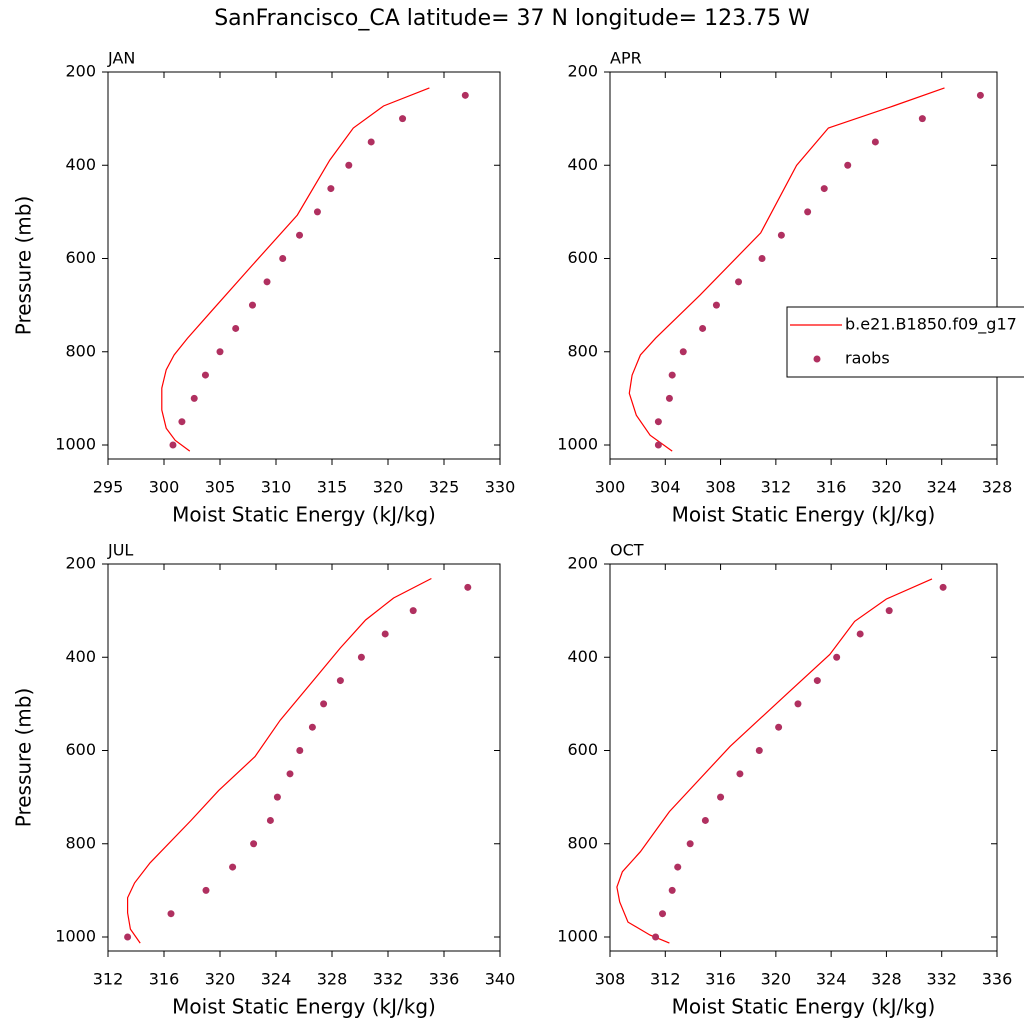  I want to click on x-tick-label: 305, so click(220, 487).